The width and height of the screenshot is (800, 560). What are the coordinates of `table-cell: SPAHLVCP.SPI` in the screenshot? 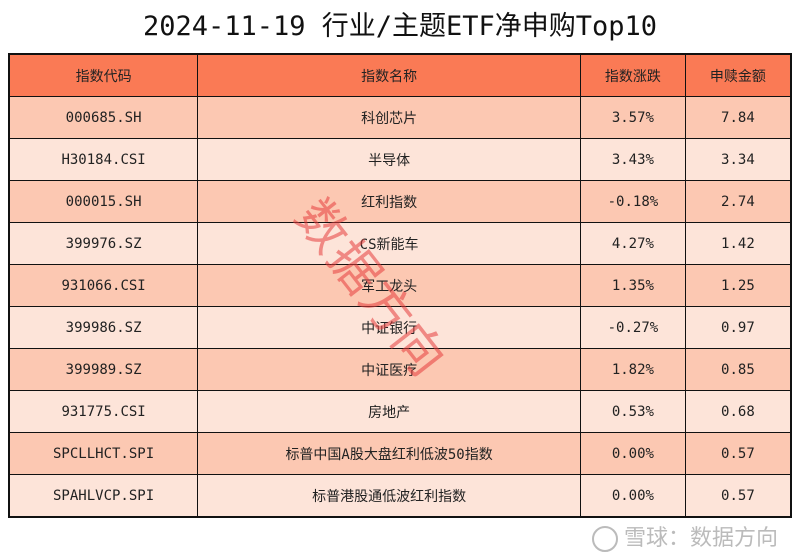 It's located at (103, 496).